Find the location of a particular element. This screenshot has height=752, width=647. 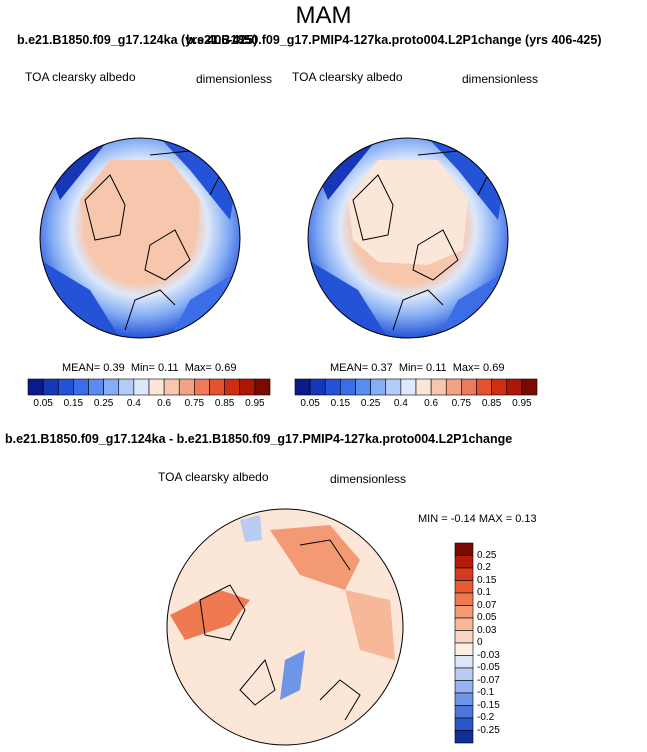

mean-label: MEAN= is located at coordinates (349, 368).